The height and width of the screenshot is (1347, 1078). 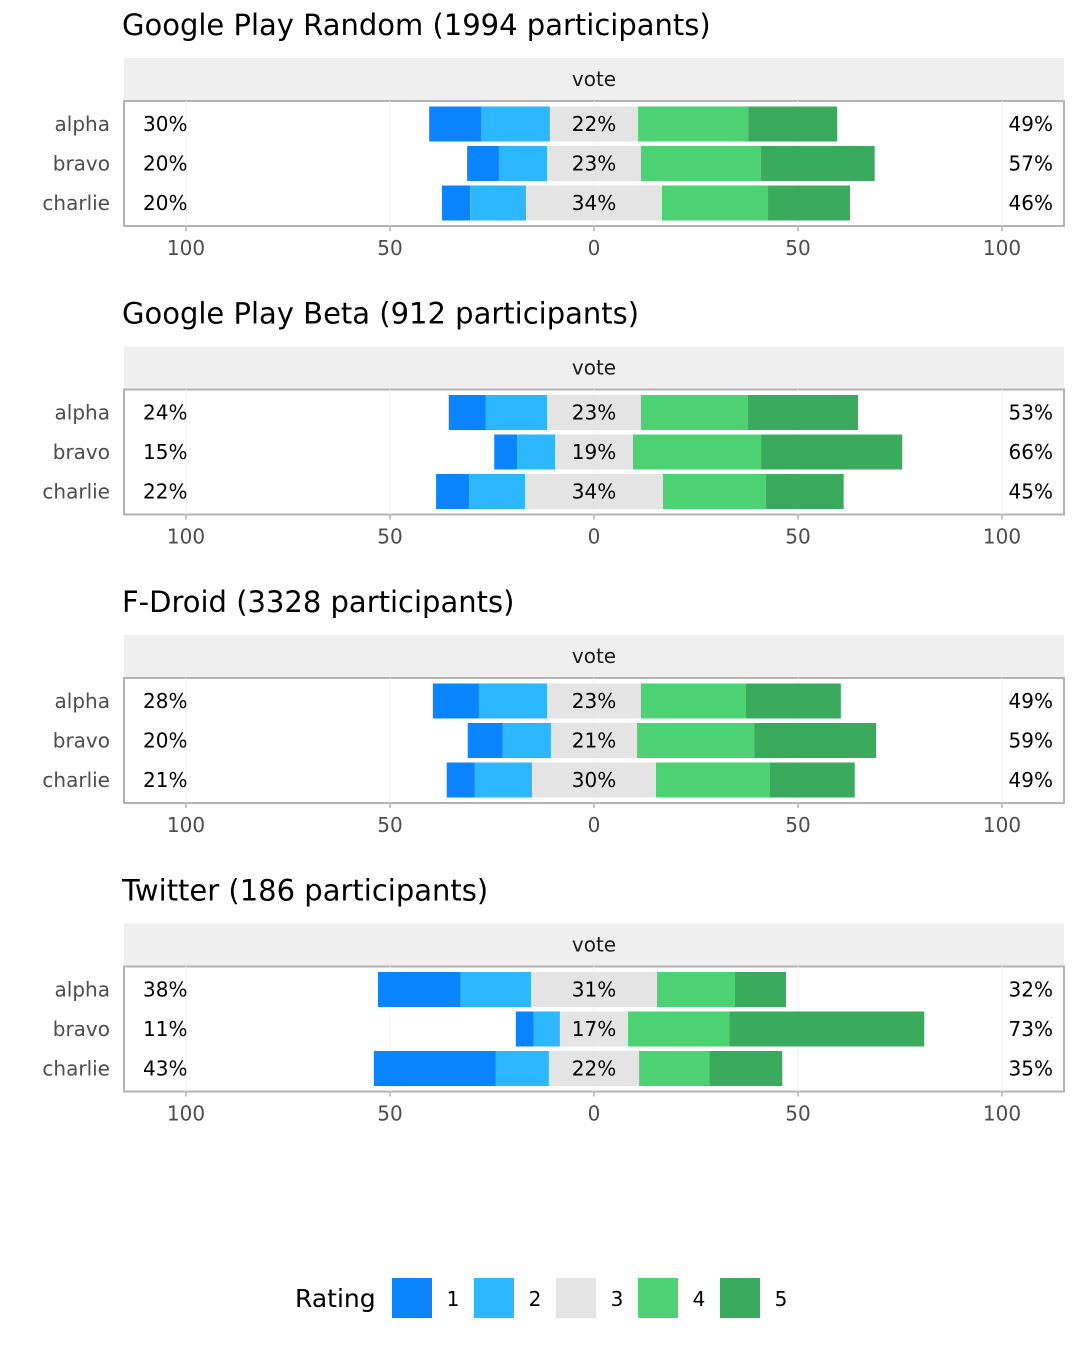 I want to click on right-percent-label: 73%, so click(x=1031, y=1029).